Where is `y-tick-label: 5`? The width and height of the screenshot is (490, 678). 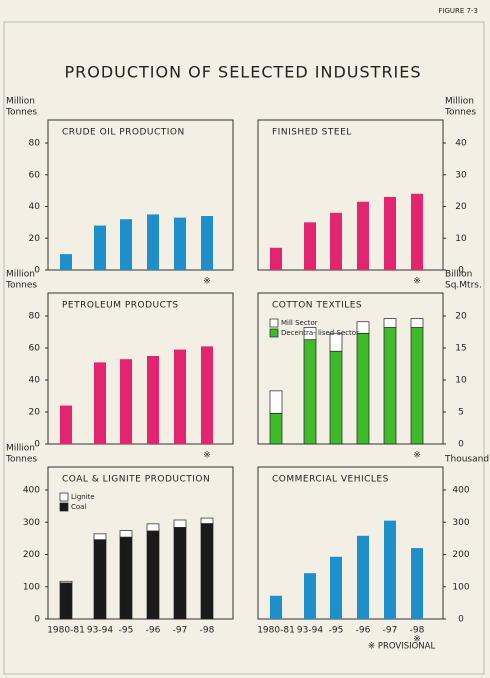 y-tick-label: 5 is located at coordinates (461, 413).